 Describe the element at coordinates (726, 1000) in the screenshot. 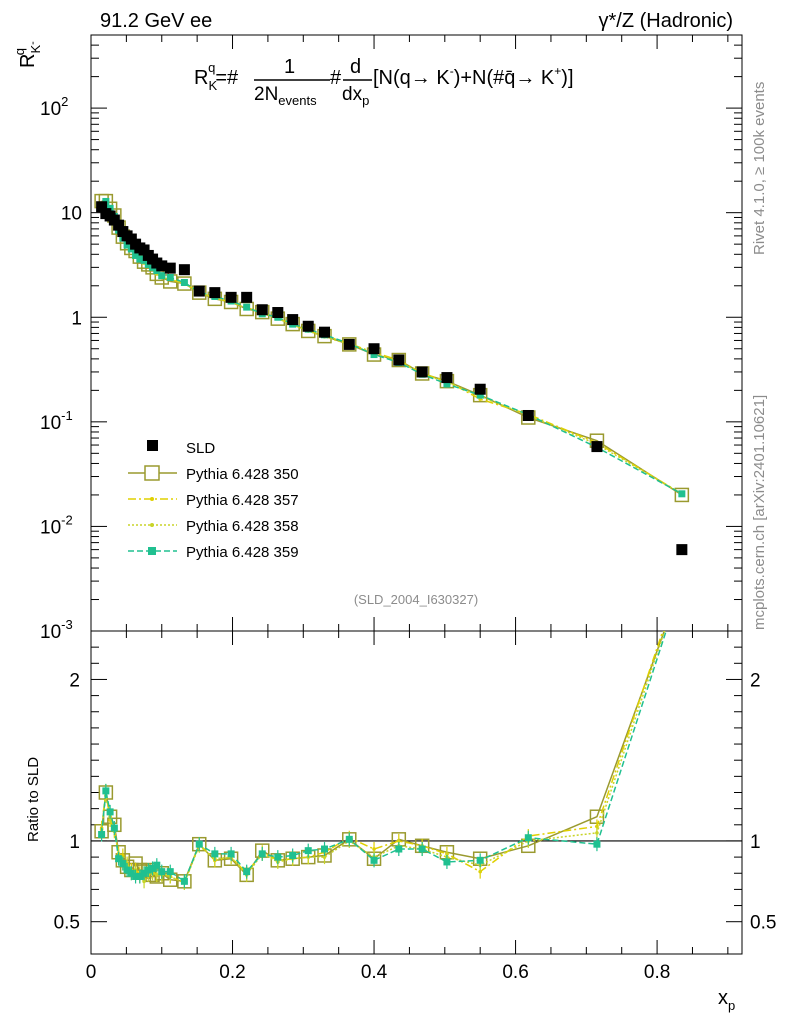

I see `x-axis-title: xp` at that location.